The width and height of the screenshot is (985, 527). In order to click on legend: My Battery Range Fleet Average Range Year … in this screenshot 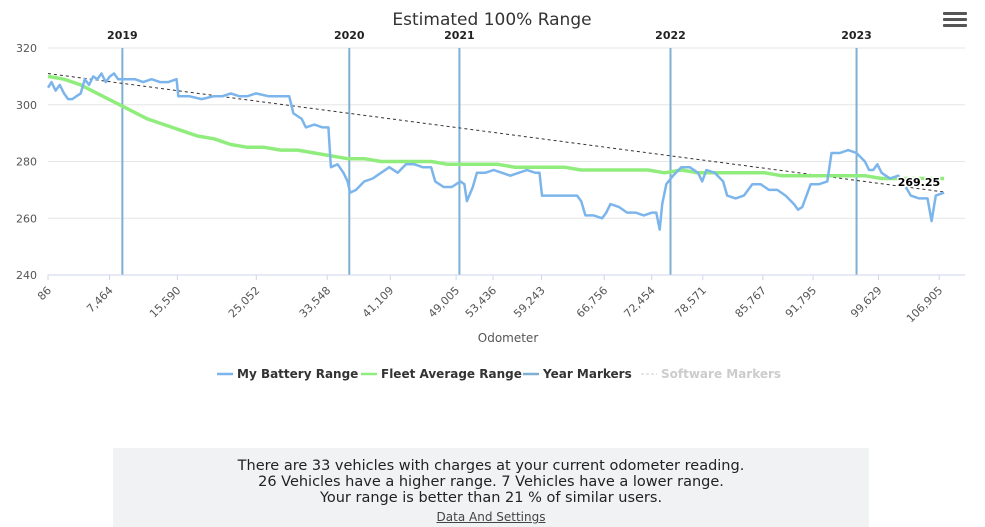, I will do `click(499, 374)`.